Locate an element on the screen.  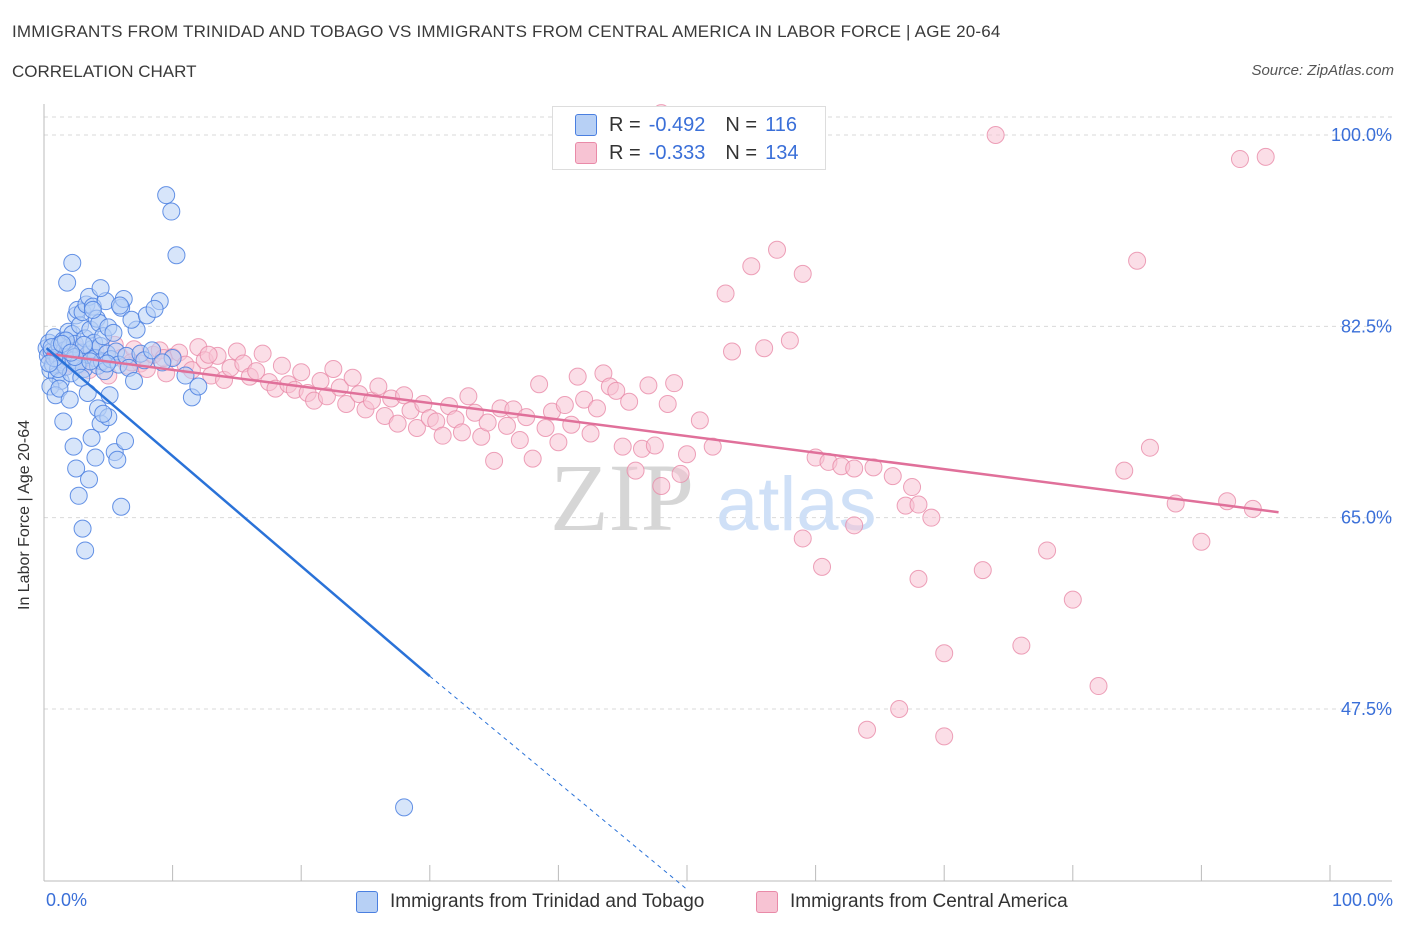
watermark-zip: ZIP is located at coordinates (622, 497).